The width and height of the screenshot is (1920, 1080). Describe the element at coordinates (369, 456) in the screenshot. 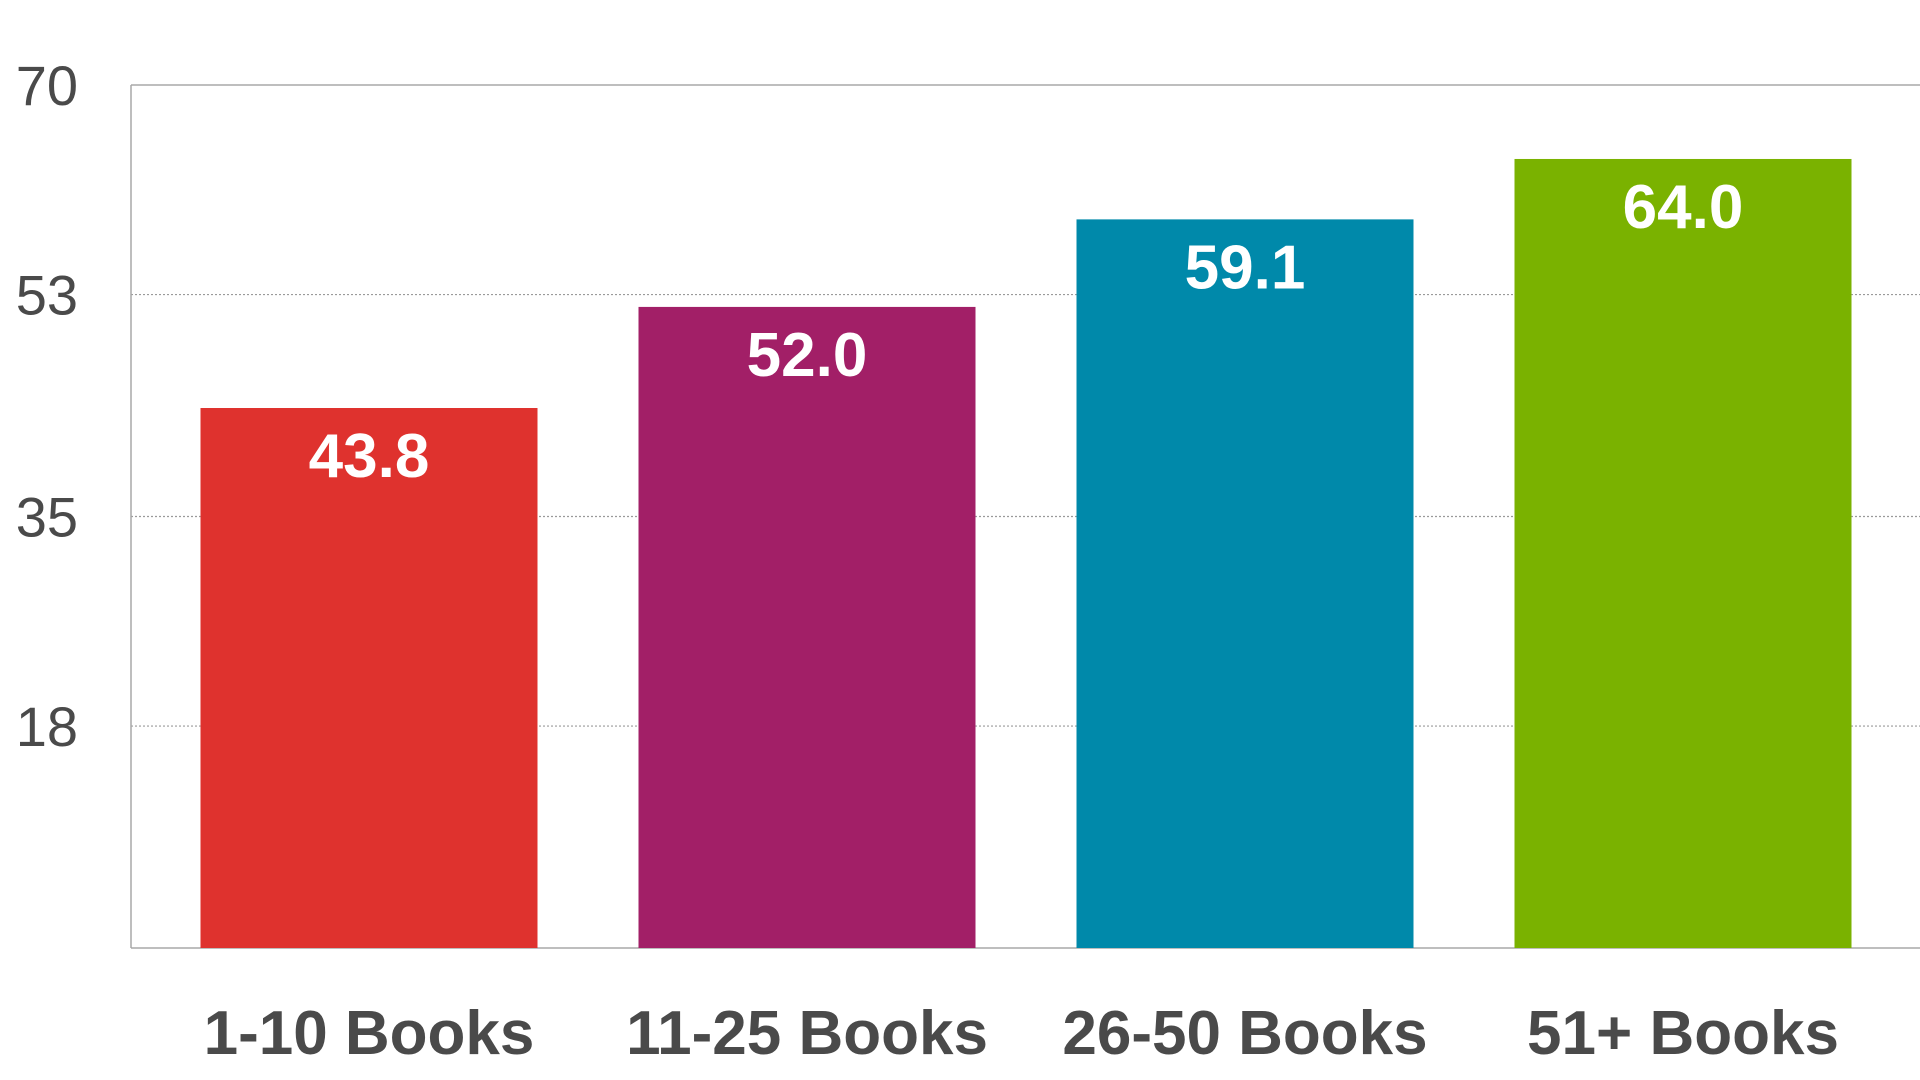

I see `value-label: 43.8` at that location.